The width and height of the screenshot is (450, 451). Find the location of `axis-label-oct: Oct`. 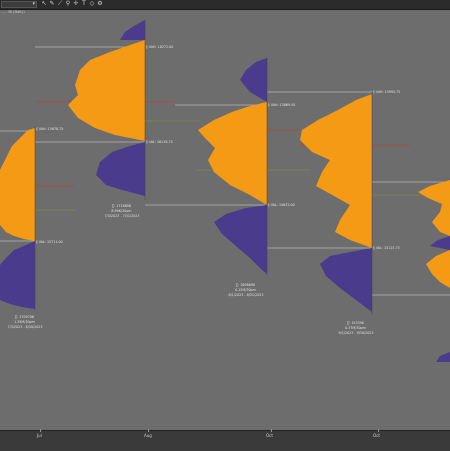

axis-label-oct: Oct is located at coordinates (269, 435).